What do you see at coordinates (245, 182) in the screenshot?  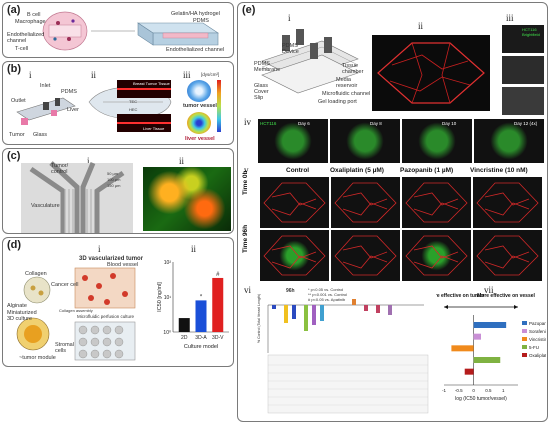 I see `v-row-time0: Time 0h` at bounding box center [245, 182].